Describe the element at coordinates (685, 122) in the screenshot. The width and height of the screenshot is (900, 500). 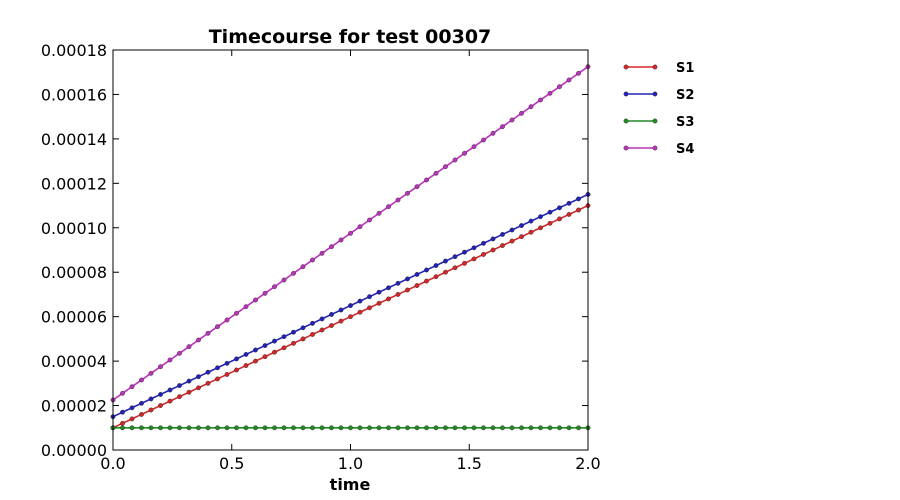
I see `legend-label: S3` at that location.